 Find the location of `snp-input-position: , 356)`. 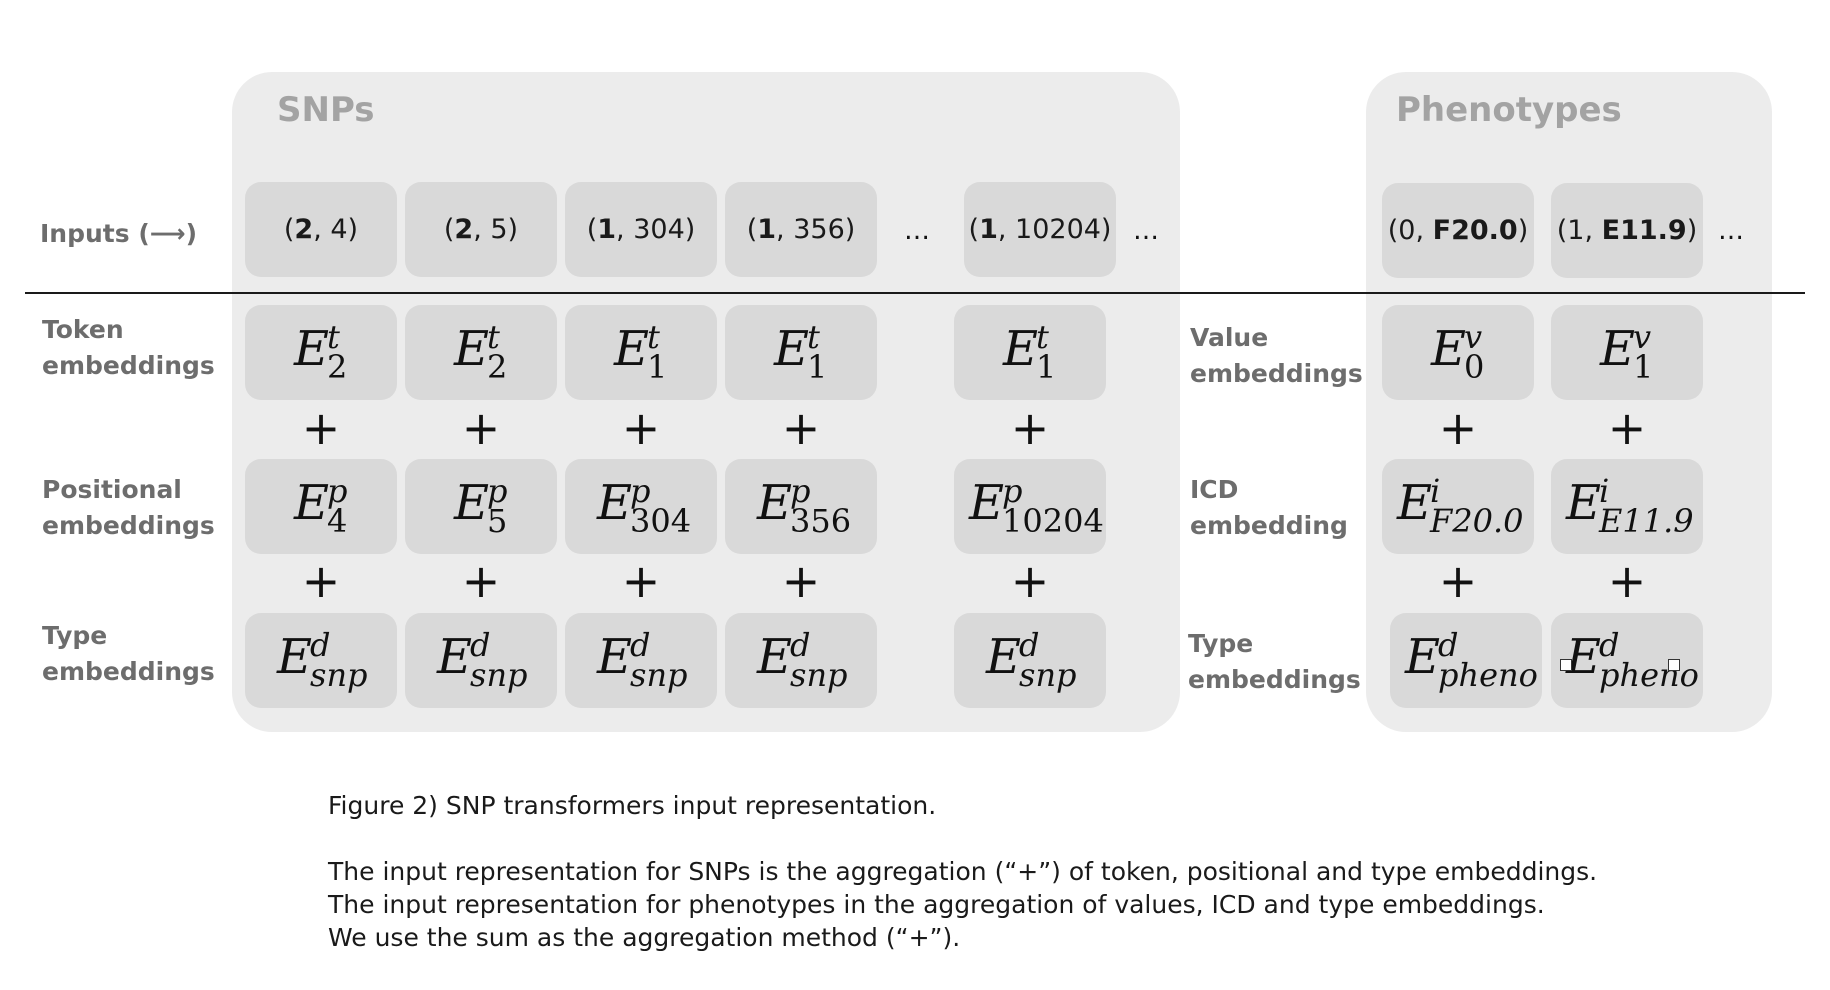

snp-input-position: , 356) is located at coordinates (816, 229).